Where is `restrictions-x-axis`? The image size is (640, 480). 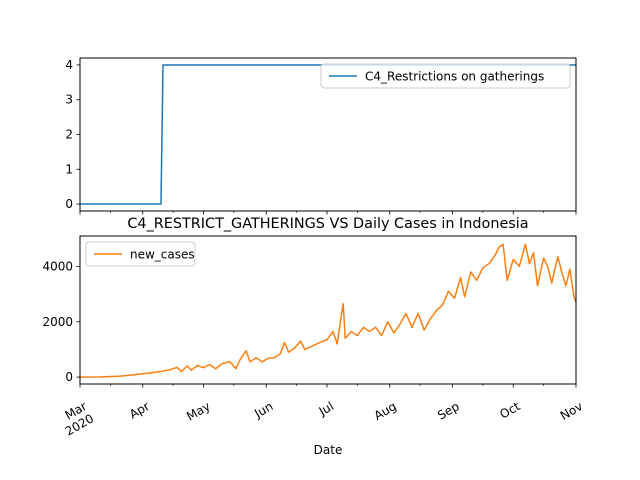
restrictions-x-axis is located at coordinates (328, 213).